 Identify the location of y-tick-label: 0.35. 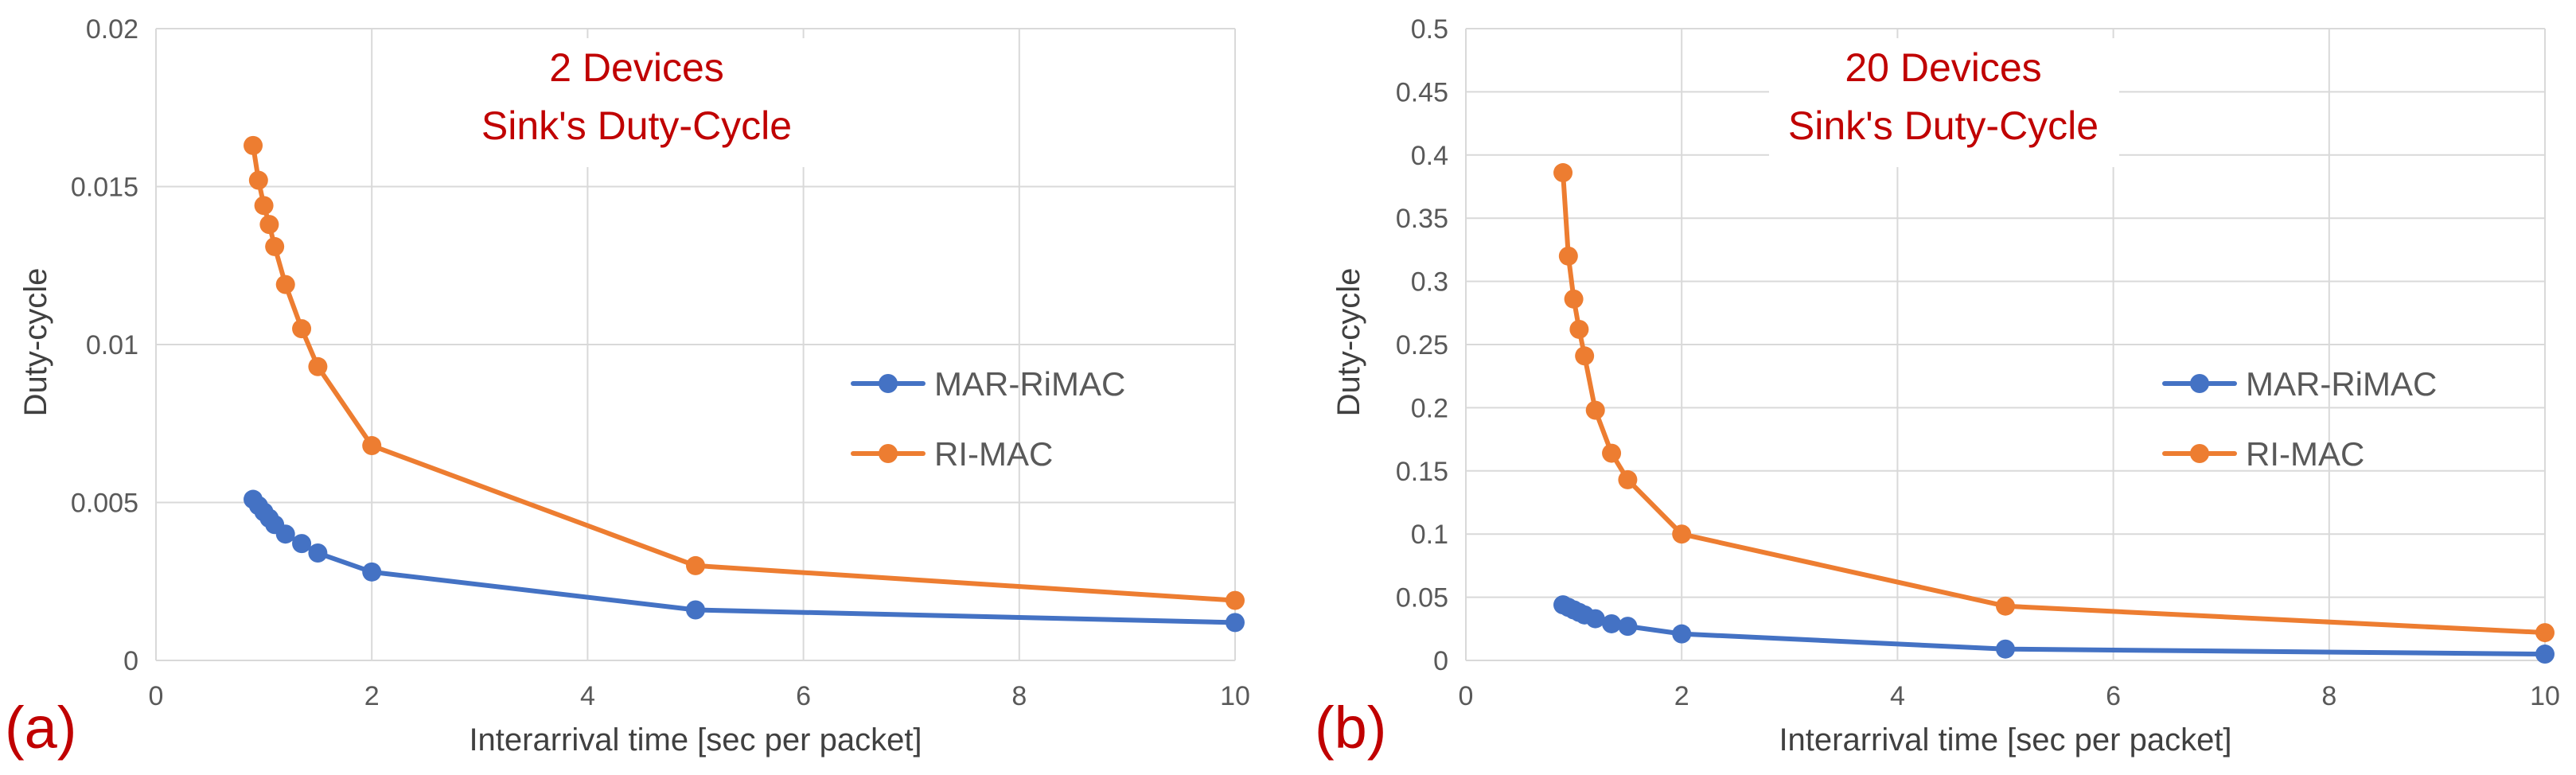
(1422, 219).